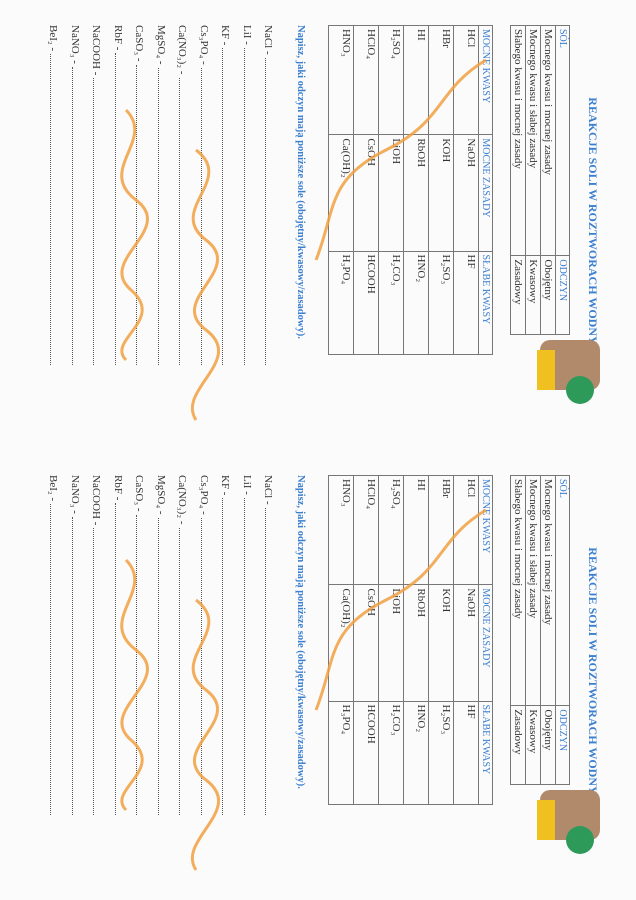 Image resolution: width=636 pixels, height=900 pixels. Describe the element at coordinates (441, 643) in the screenshot. I see `table-cell: KOH` at that location.